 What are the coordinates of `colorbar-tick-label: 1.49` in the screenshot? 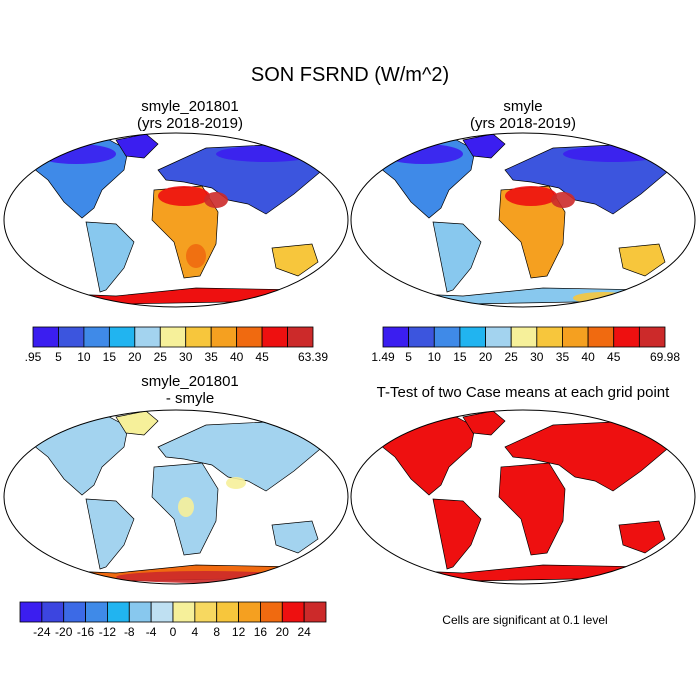 It's located at (383, 357).